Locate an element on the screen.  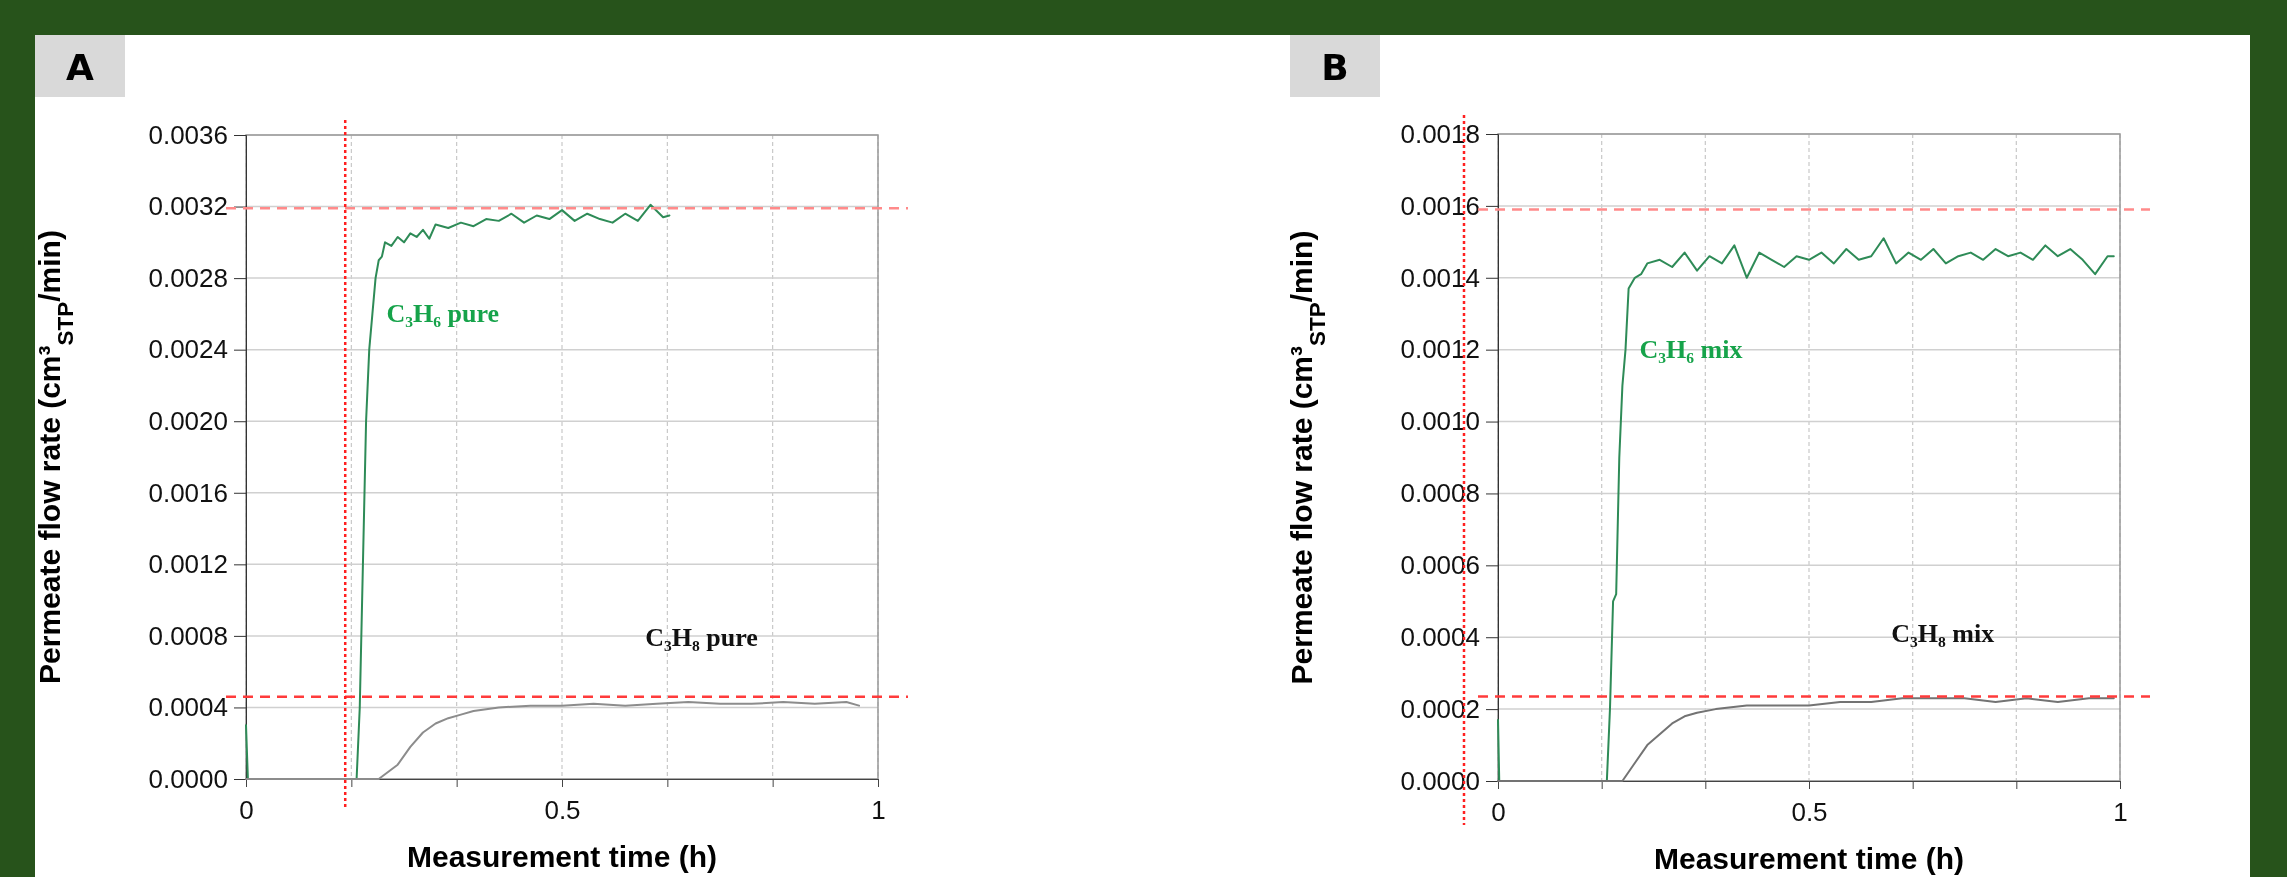
y-tick-label: 0.0036 is located at coordinates (188, 134).